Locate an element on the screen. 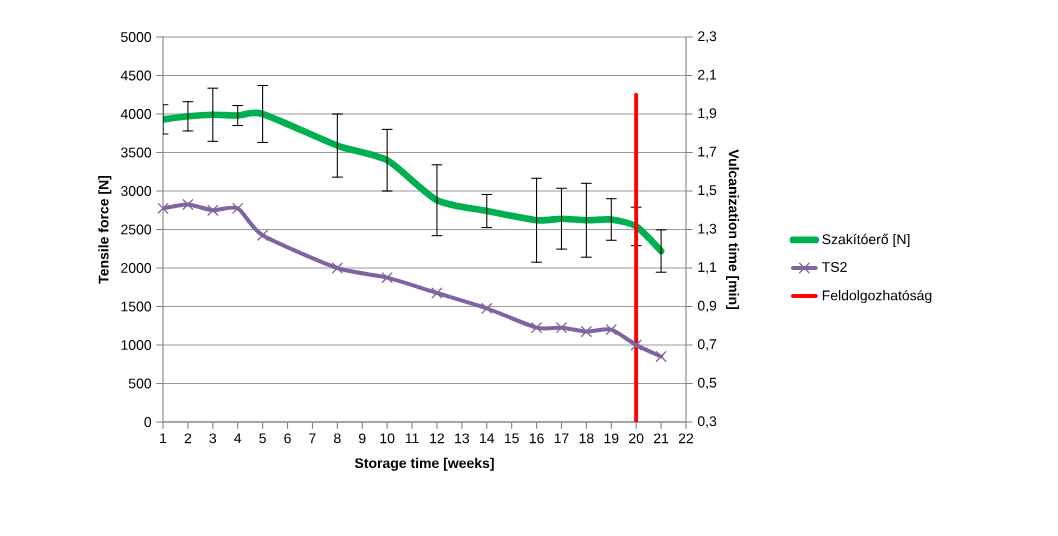 Image resolution: width=1058 pixels, height=536 pixels. y-tick-label: 0 is located at coordinates (148, 422).